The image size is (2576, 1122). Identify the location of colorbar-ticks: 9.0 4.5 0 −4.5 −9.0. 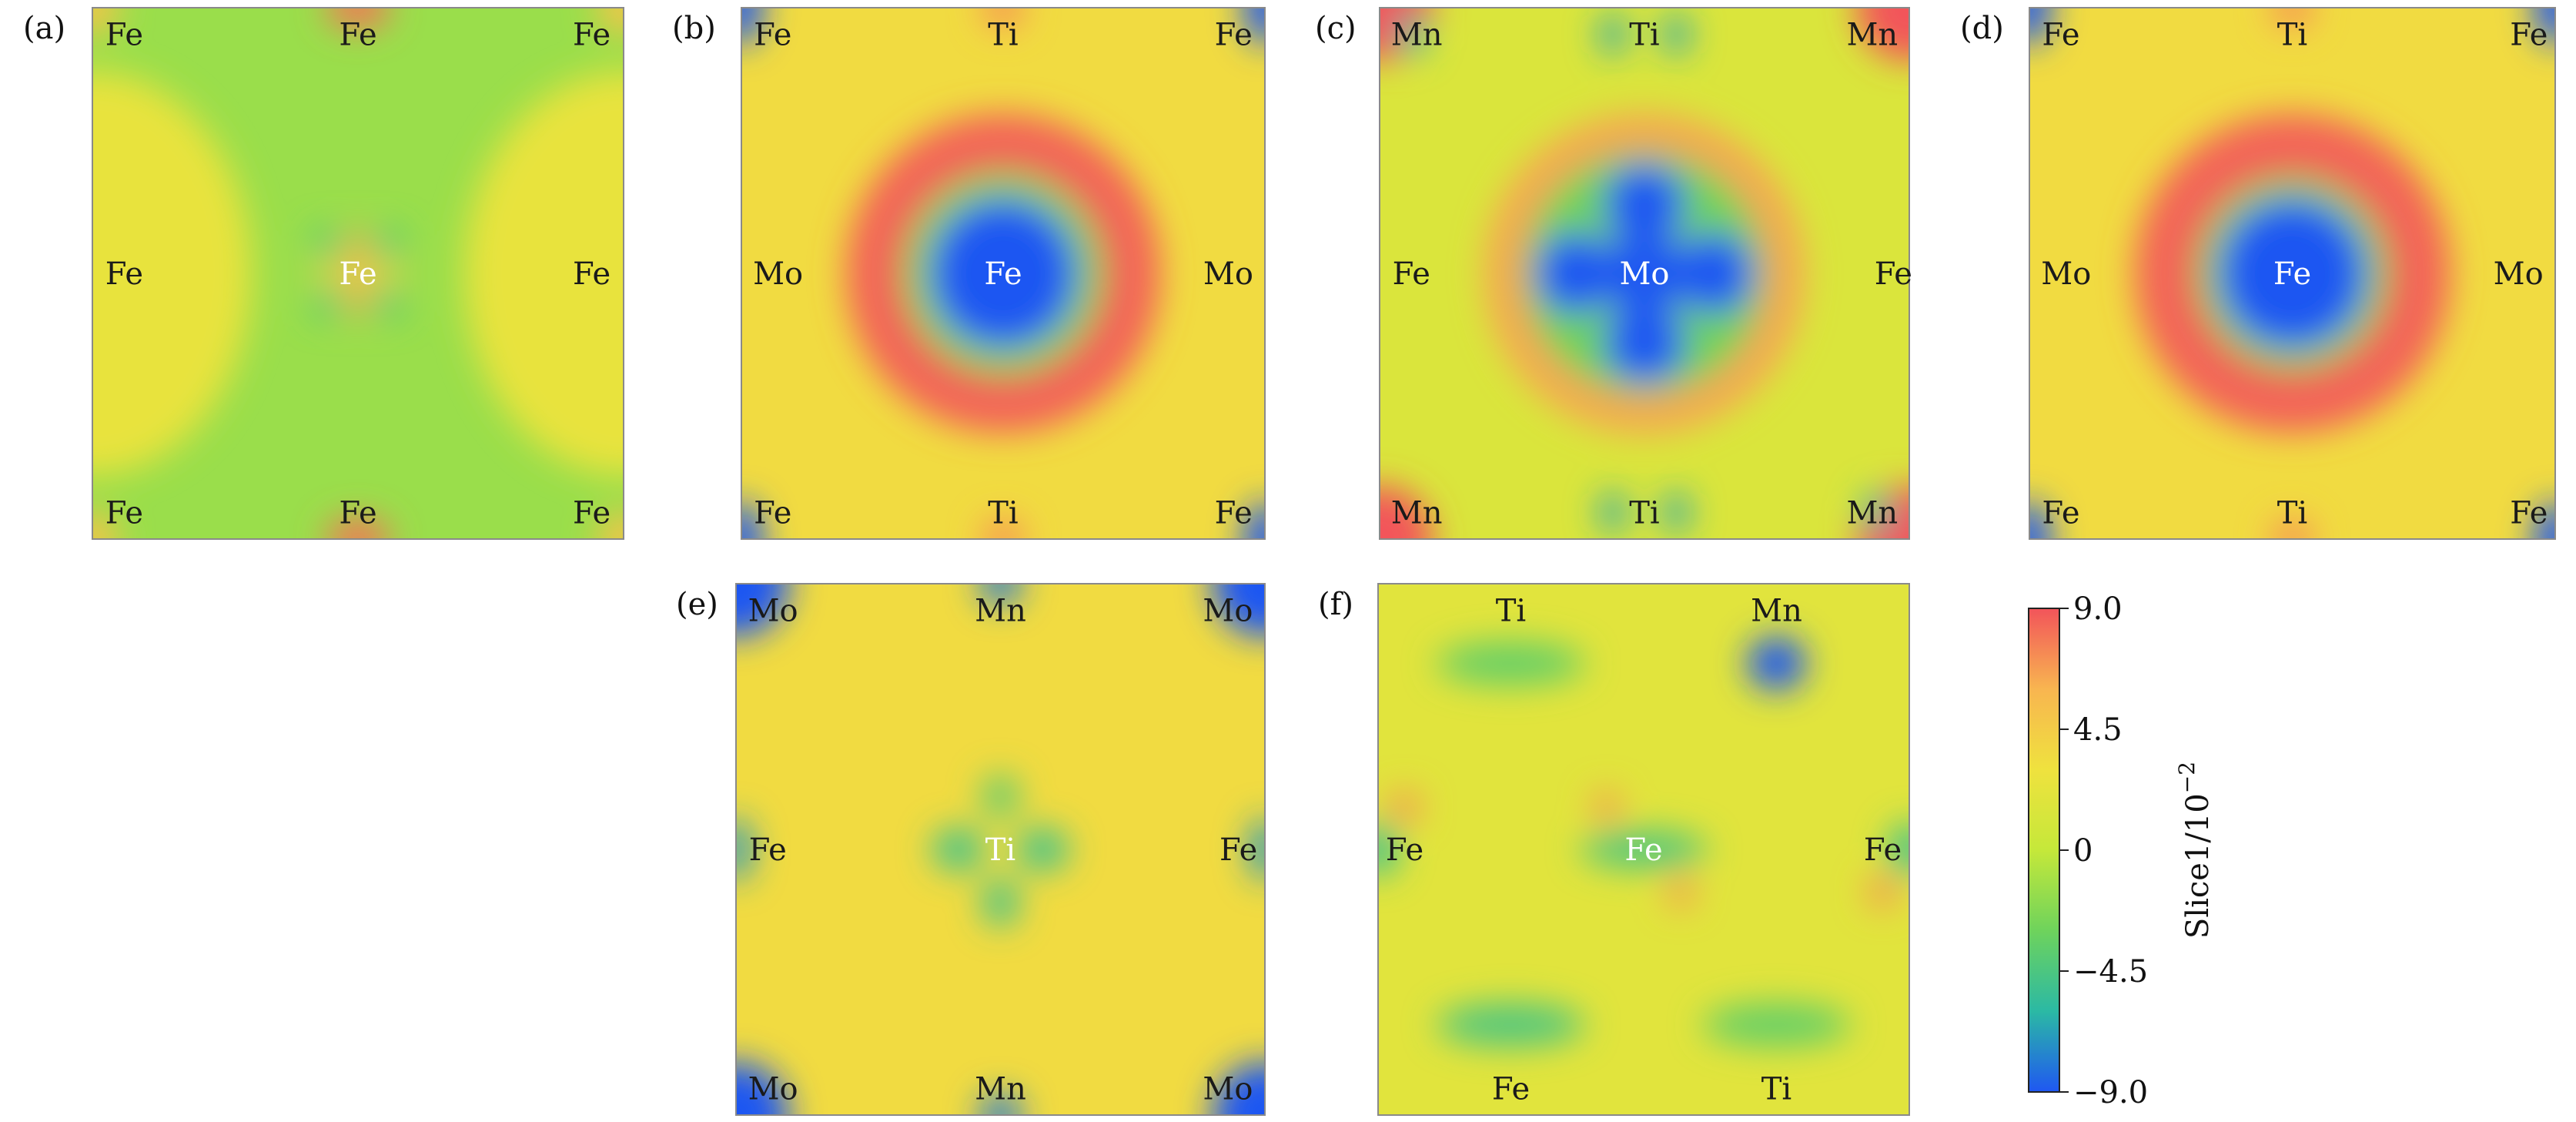
(2103, 850).